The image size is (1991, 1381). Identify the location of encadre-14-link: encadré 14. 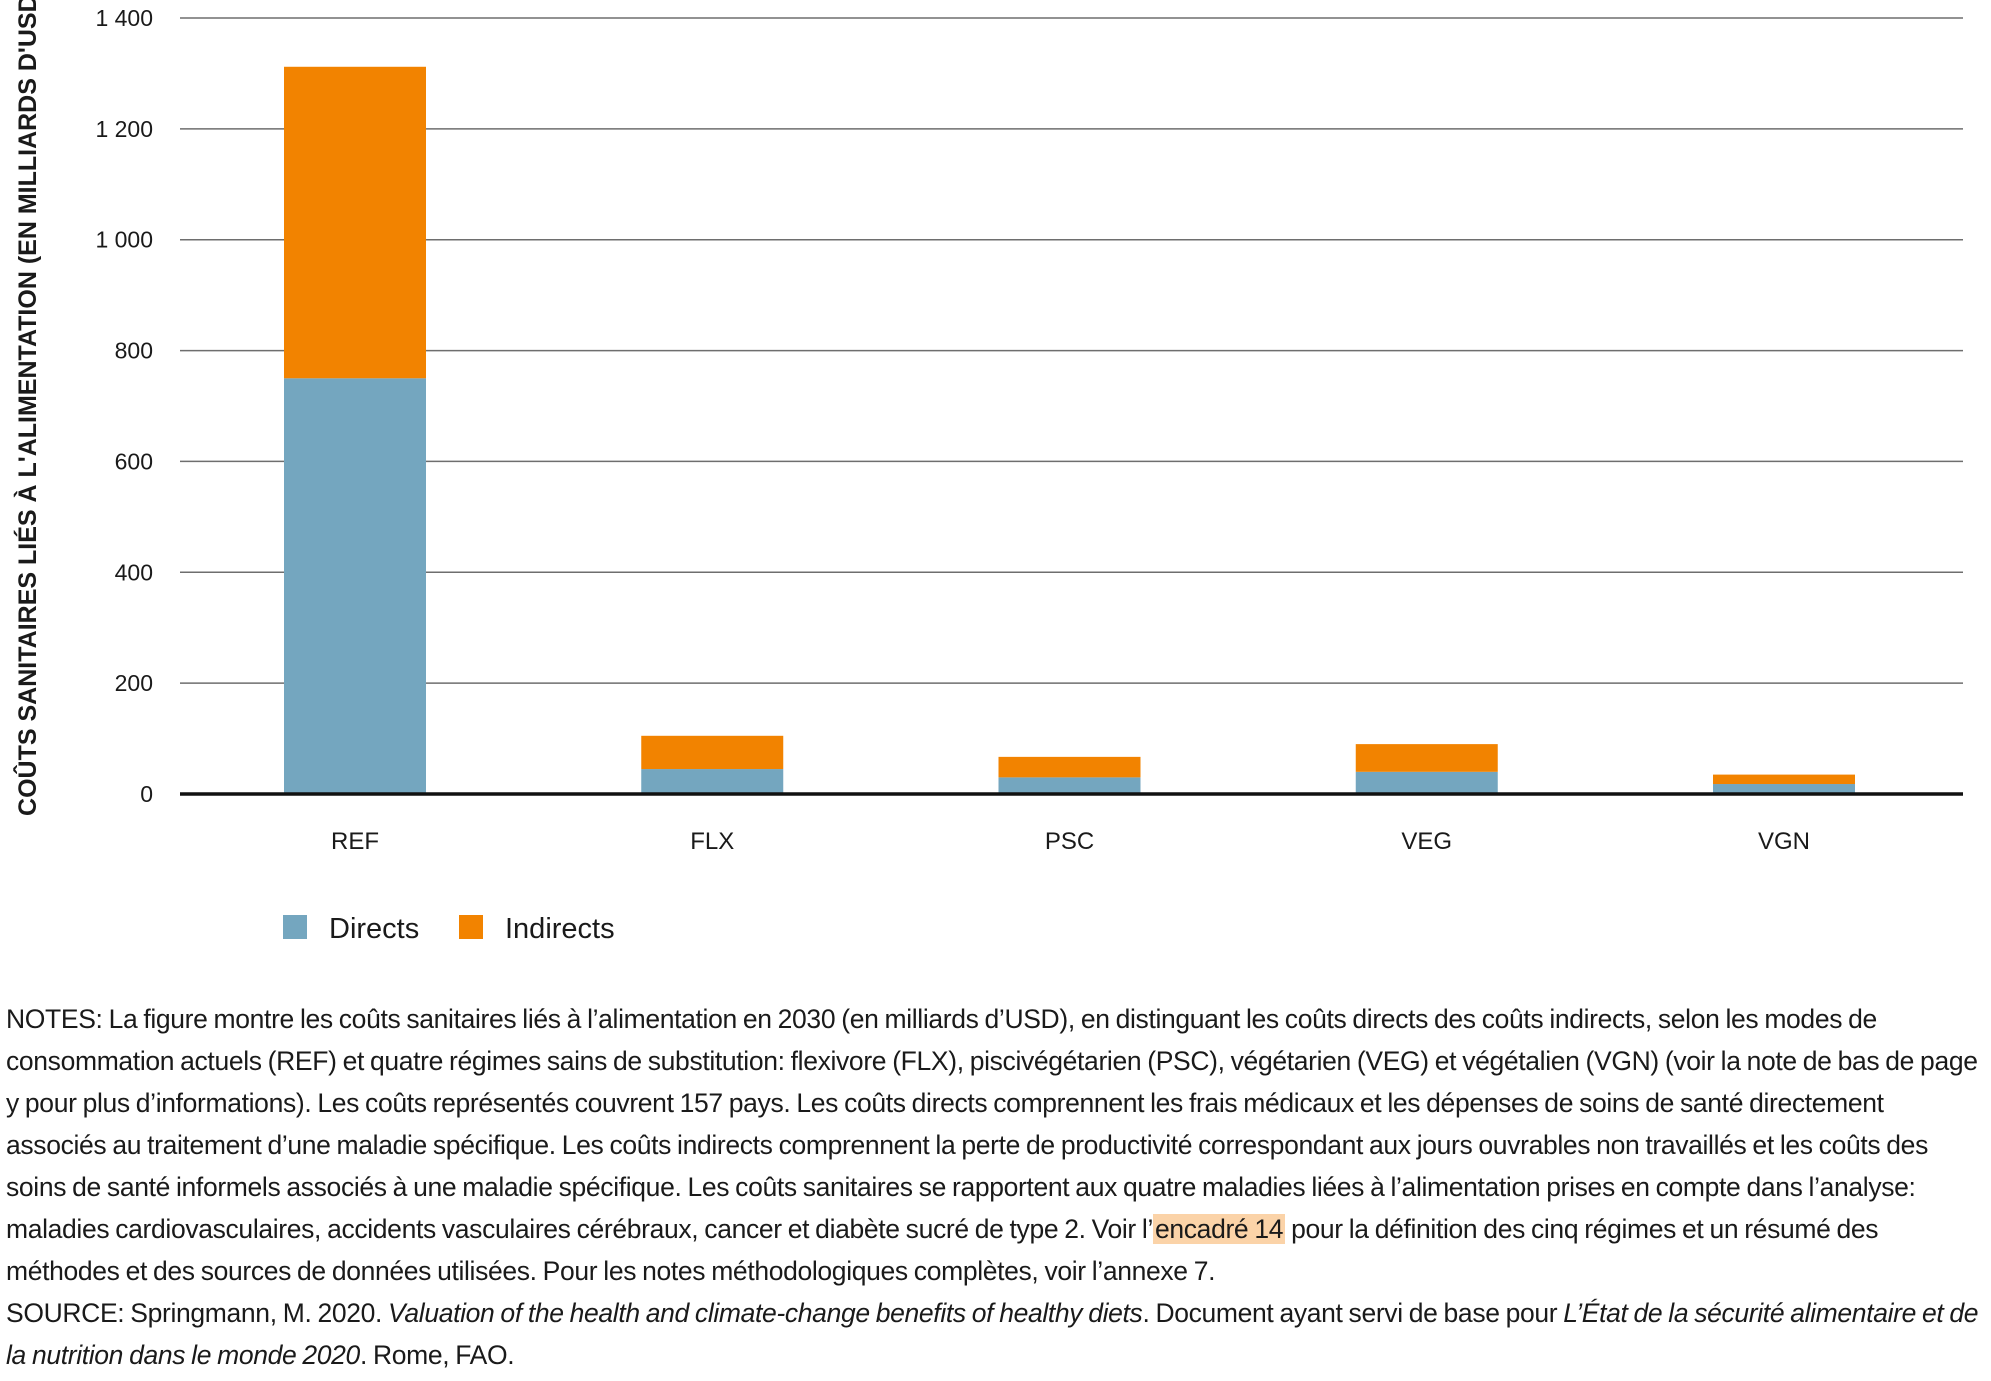
(1219, 1229).